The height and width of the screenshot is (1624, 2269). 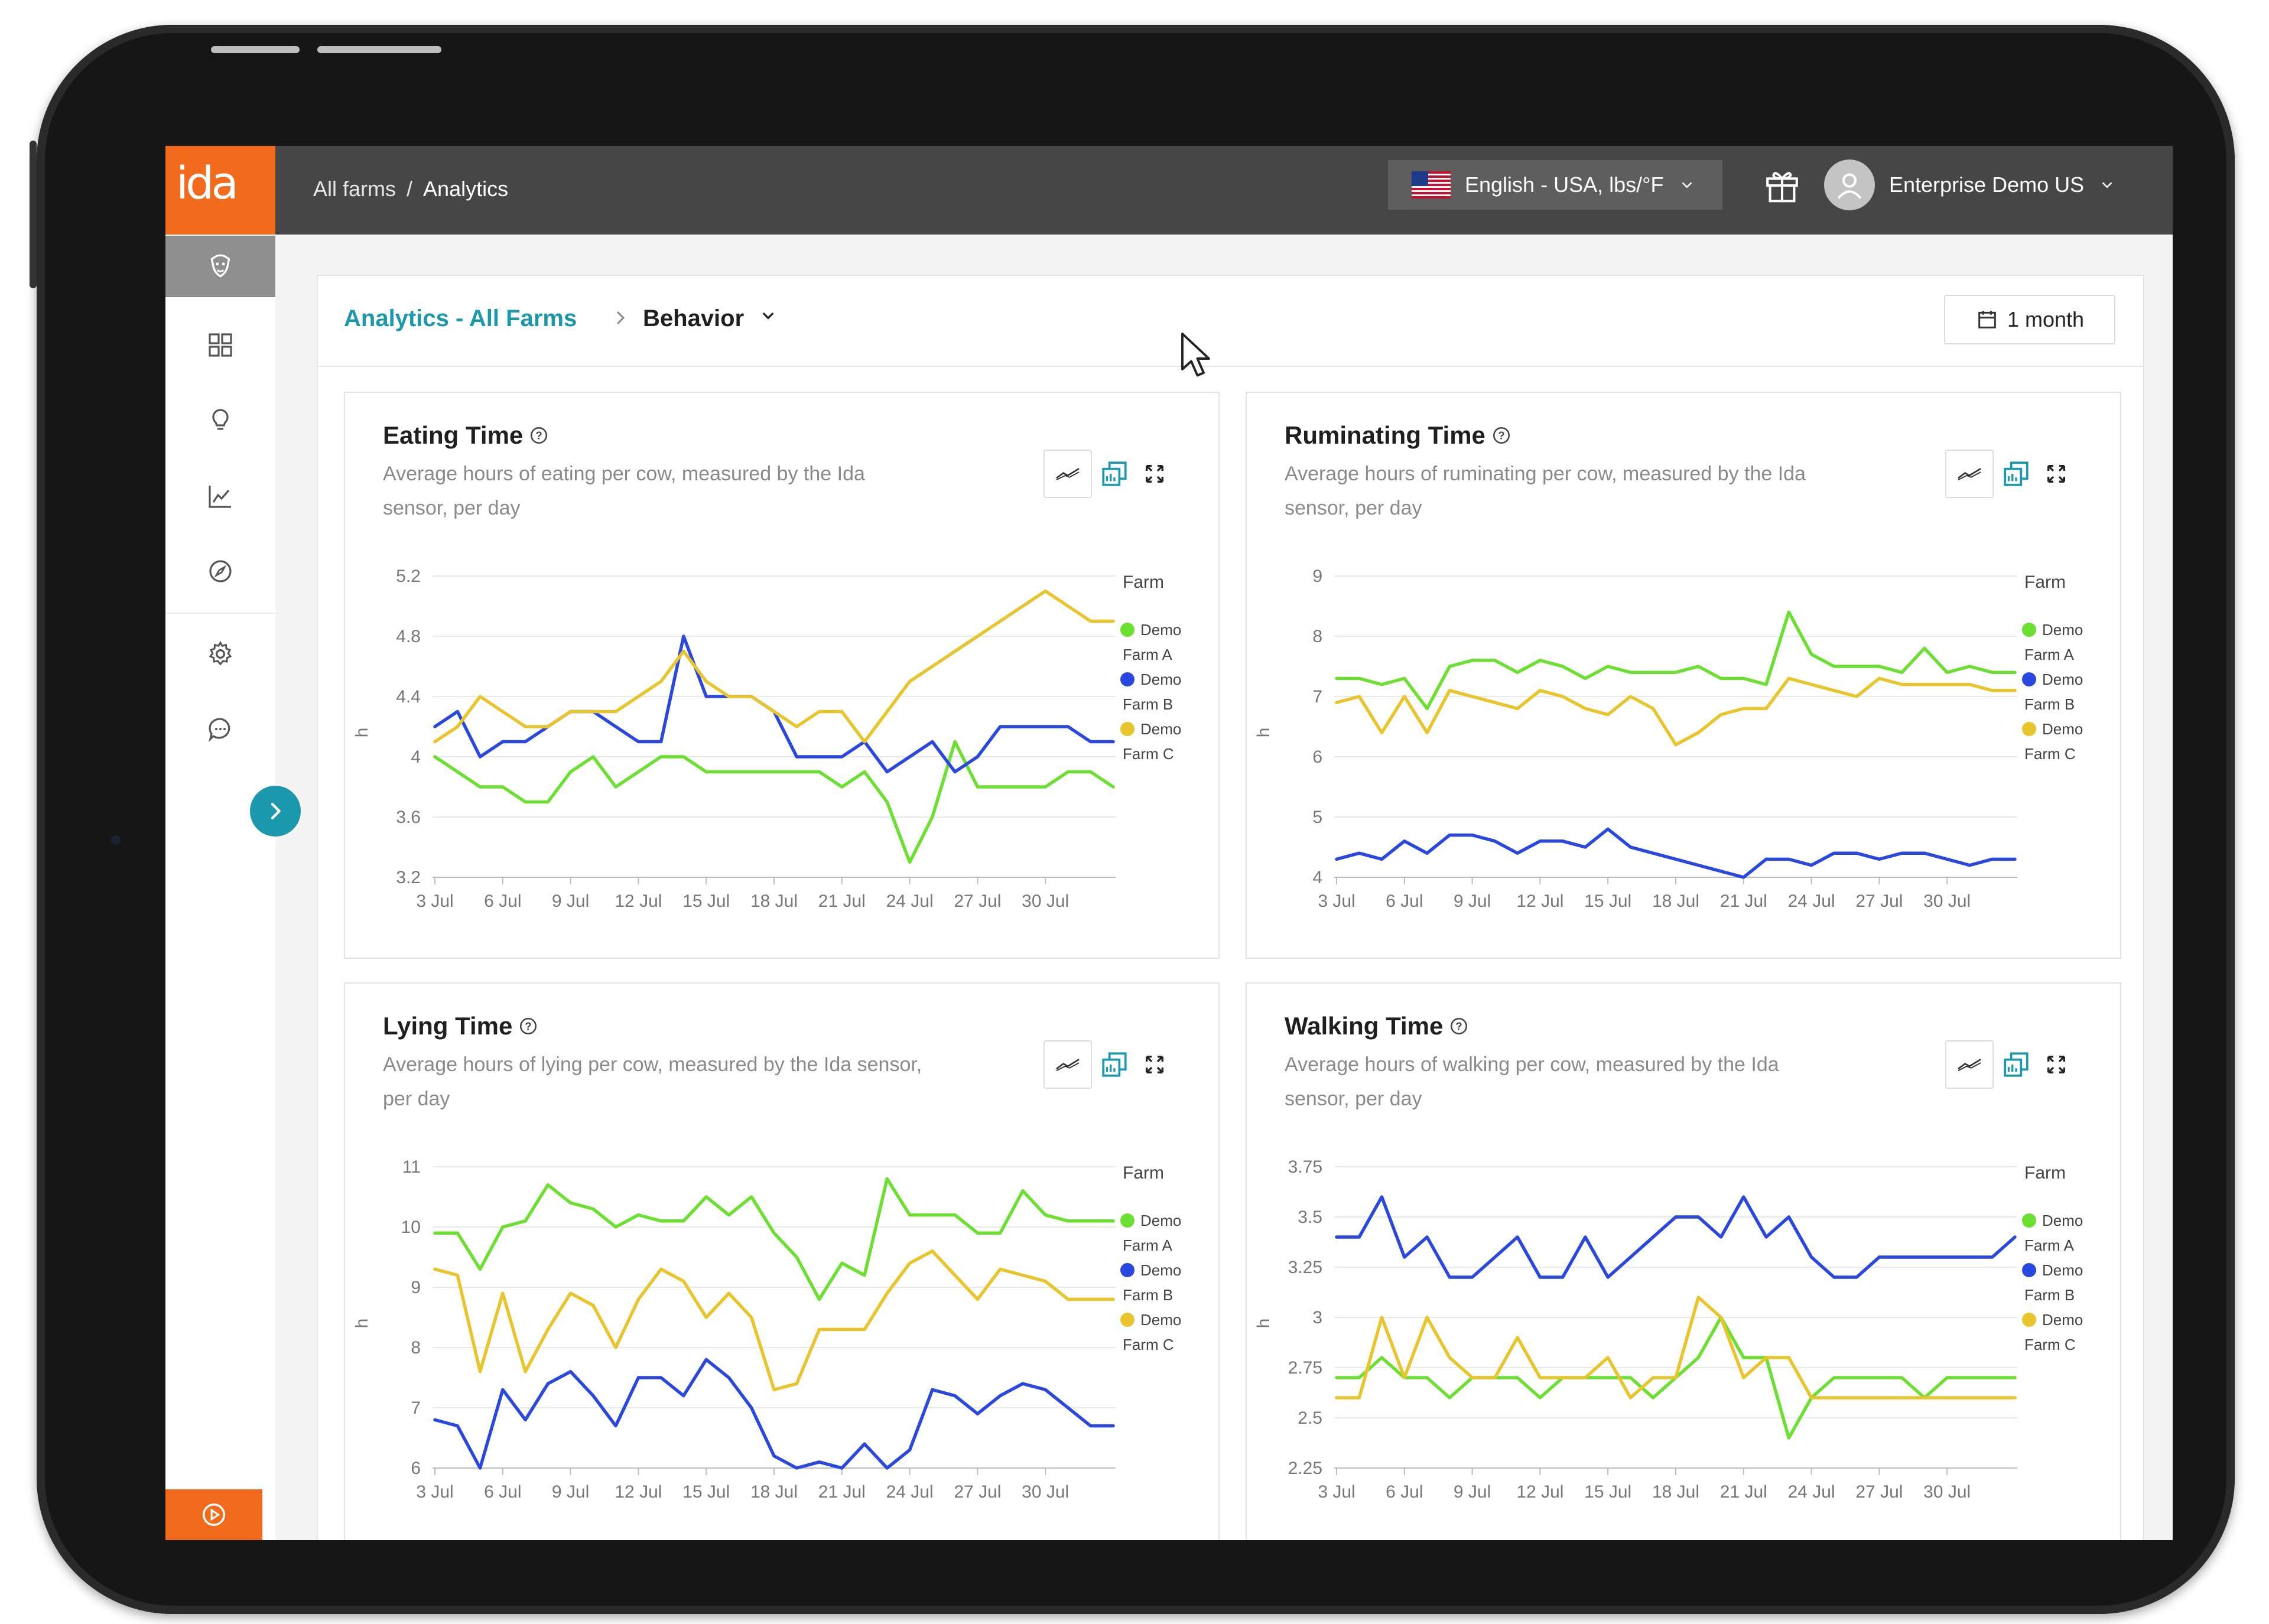 What do you see at coordinates (355, 189) in the screenshot?
I see `breadcrumb-all-farms: All farms` at bounding box center [355, 189].